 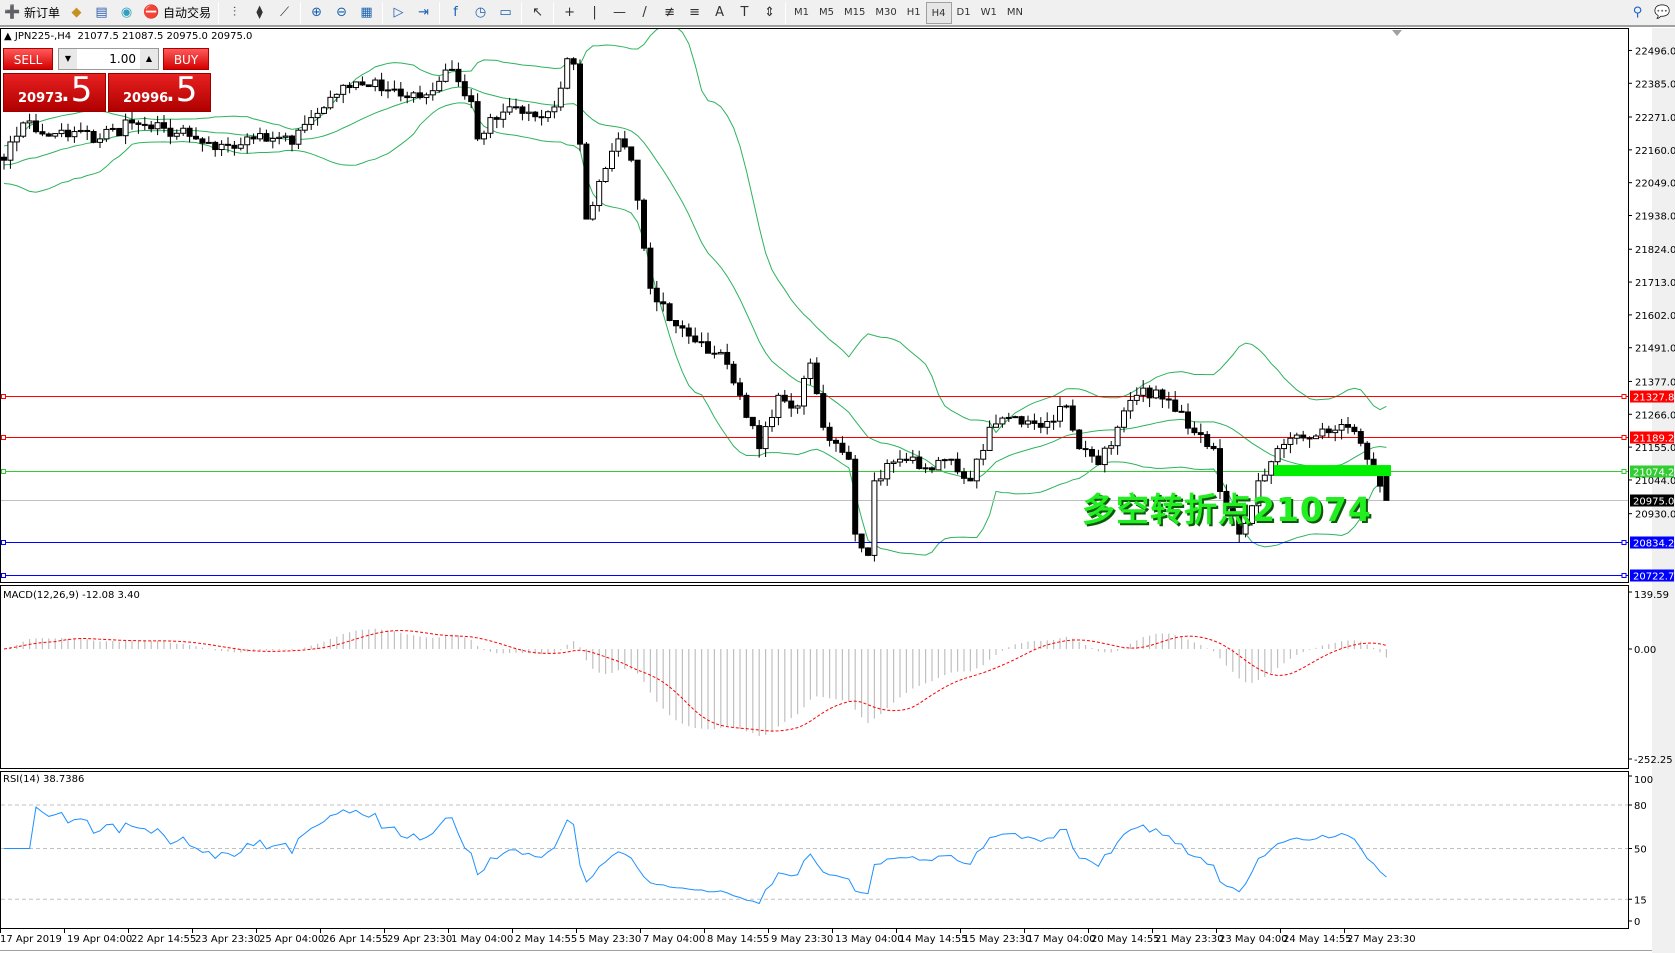 What do you see at coordinates (963, 12) in the screenshot?
I see `timeframe-d1: D1` at bounding box center [963, 12].